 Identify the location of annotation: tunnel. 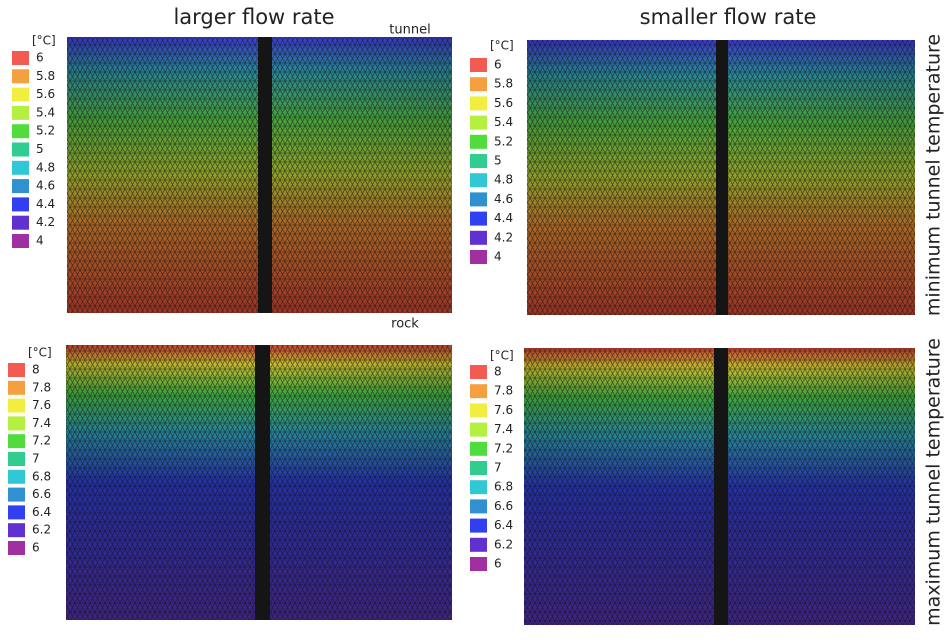
(409, 30).